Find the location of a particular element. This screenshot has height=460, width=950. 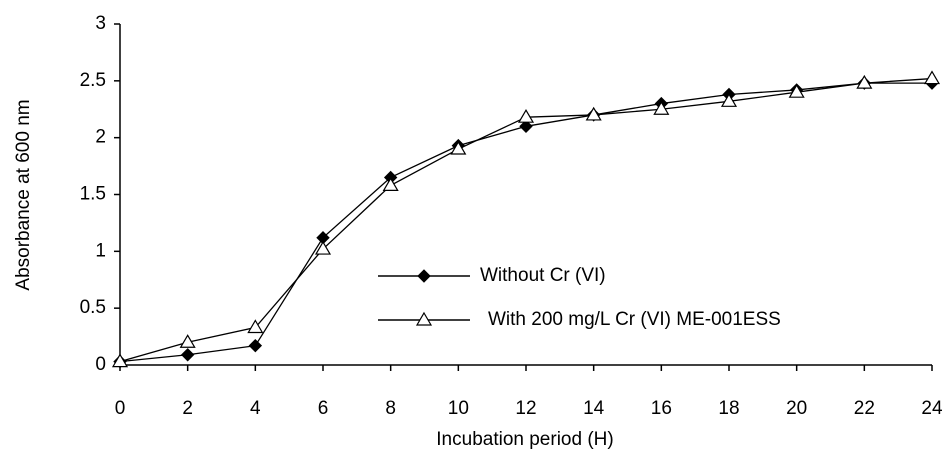

x-tick-label: 4 is located at coordinates (255, 408).